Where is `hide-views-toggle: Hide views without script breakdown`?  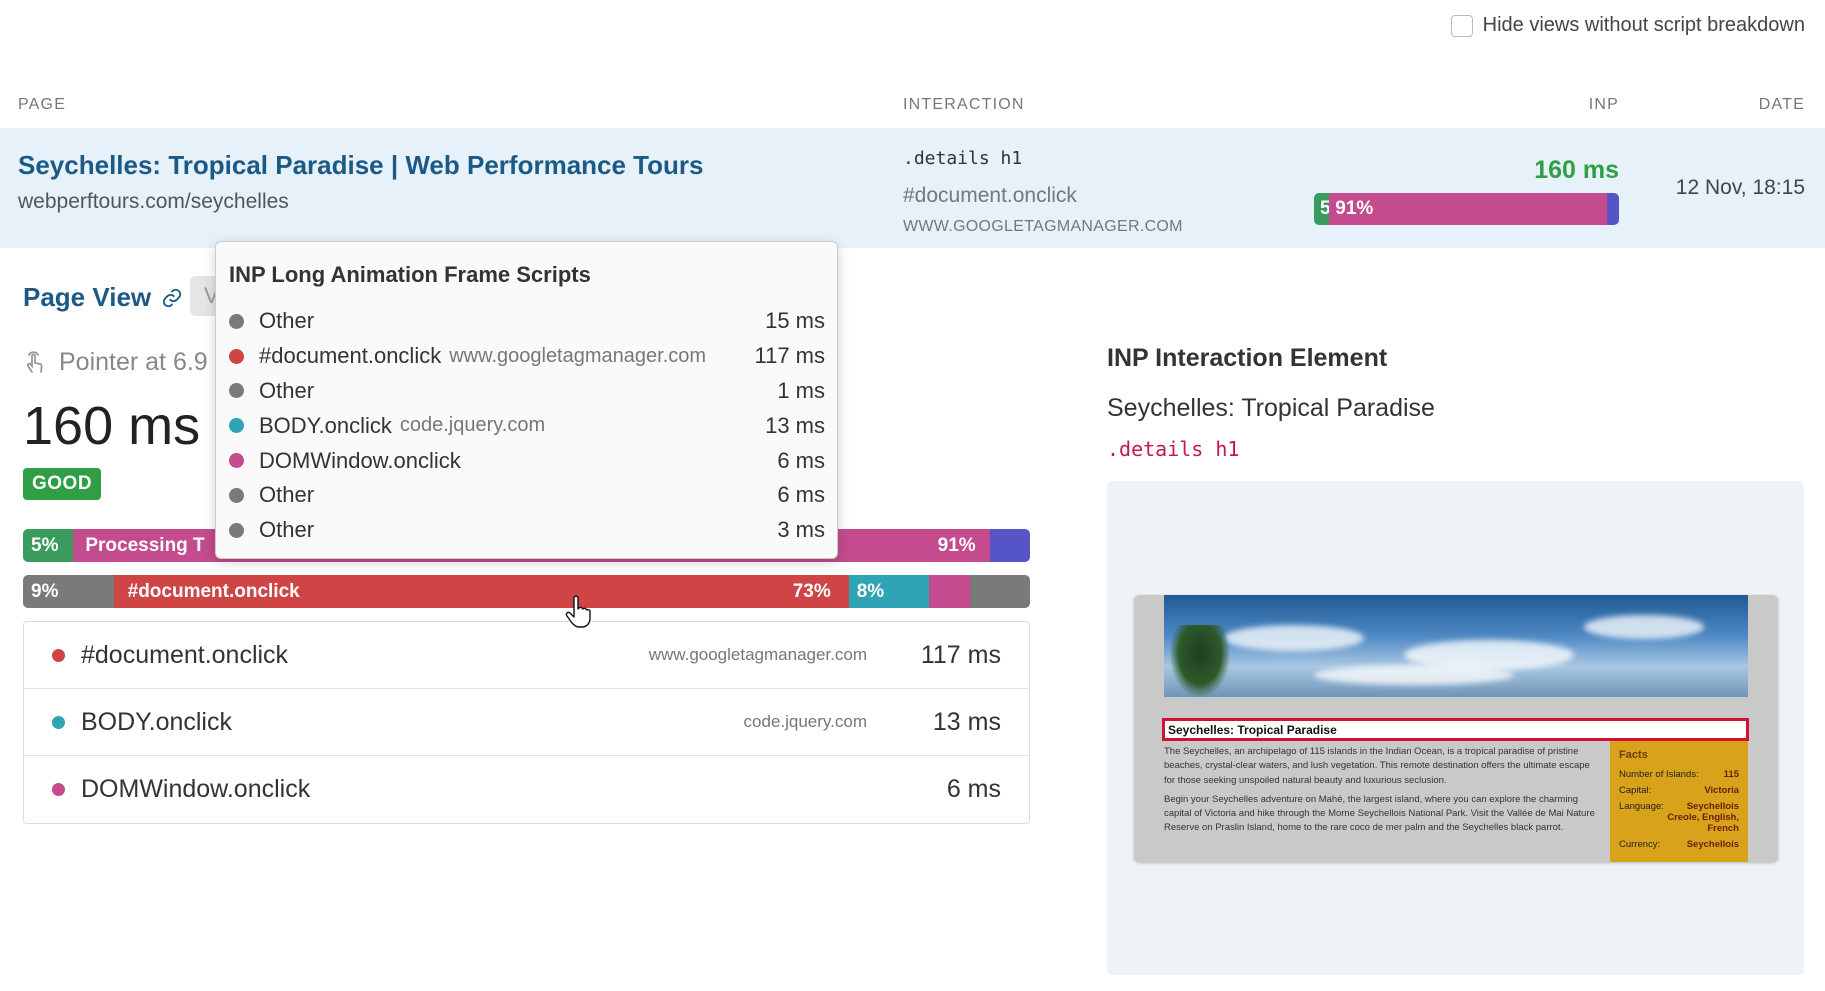 hide-views-toggle: Hide views without script breakdown is located at coordinates (1627, 25).